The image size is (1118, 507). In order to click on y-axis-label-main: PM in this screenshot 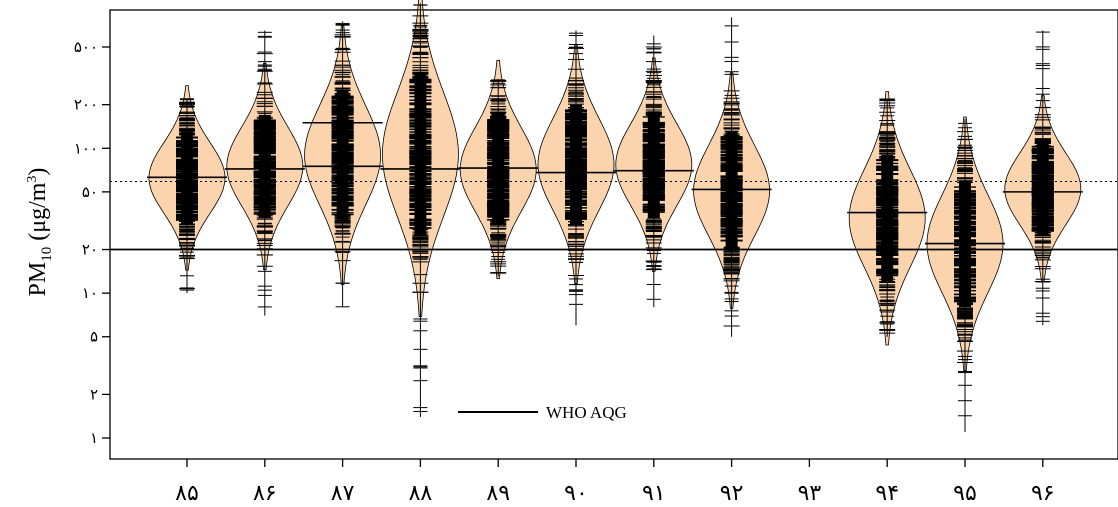, I will do `click(38, 279)`.